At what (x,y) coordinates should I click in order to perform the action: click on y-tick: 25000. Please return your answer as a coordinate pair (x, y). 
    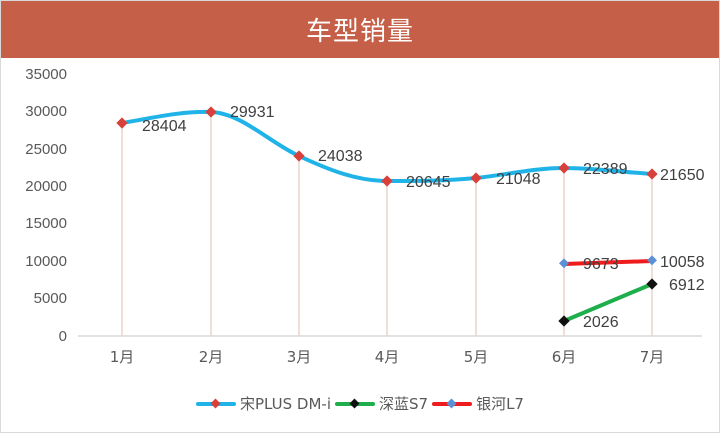
    Looking at the image, I should click on (46, 149).